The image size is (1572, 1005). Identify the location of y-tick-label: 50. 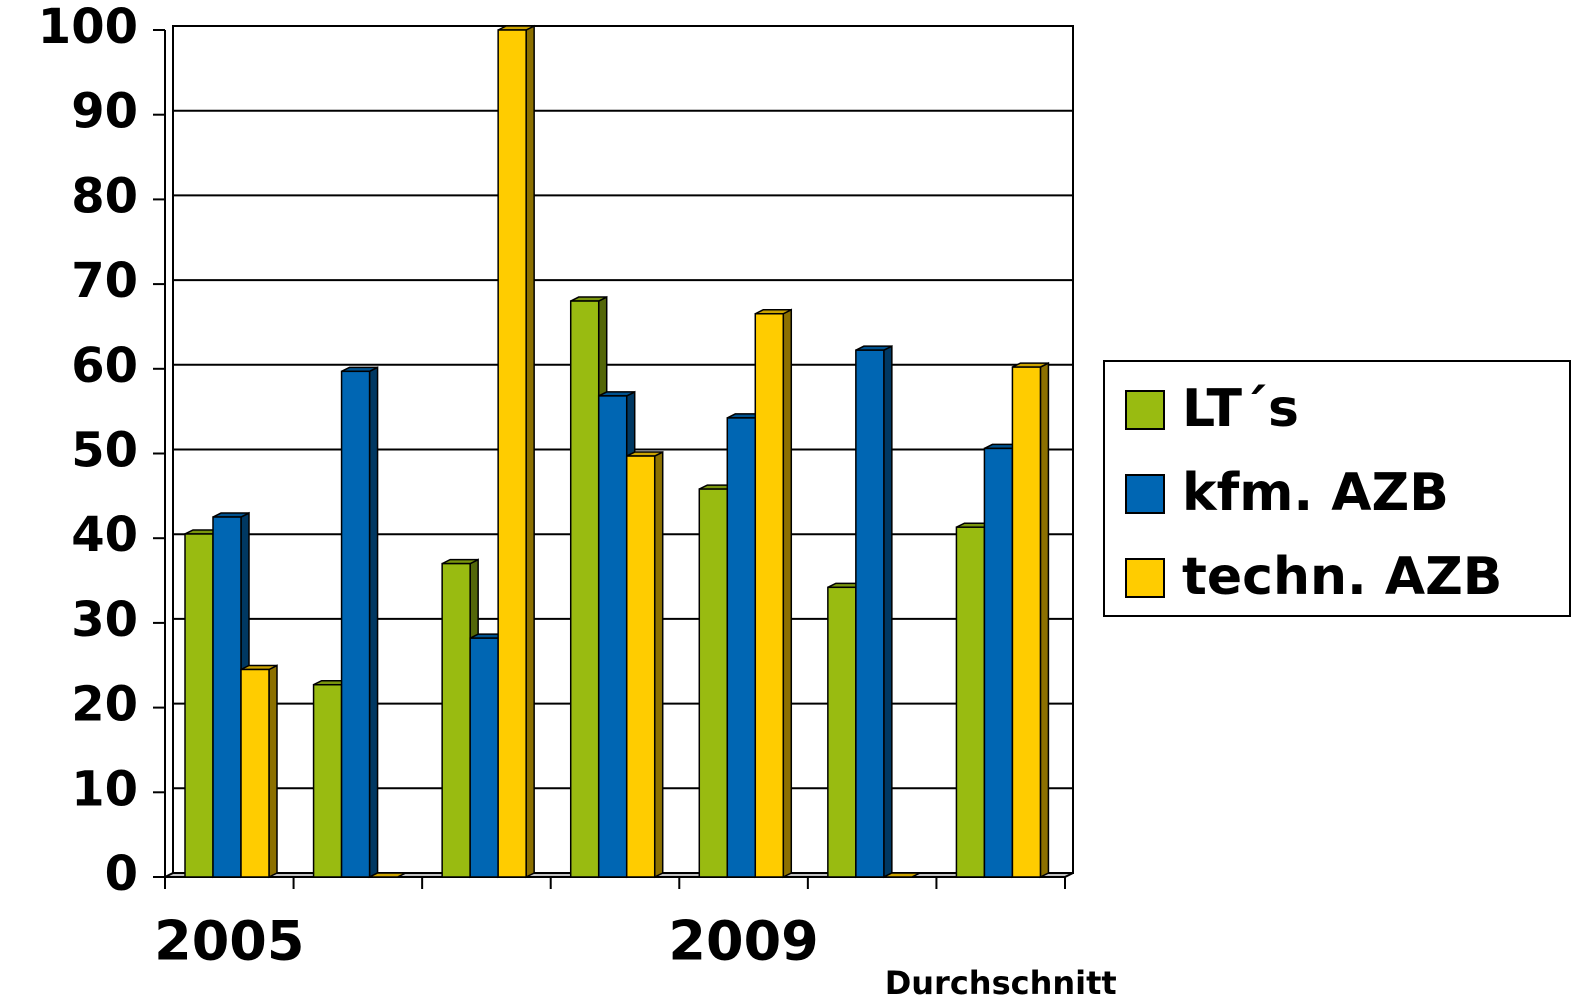
(104, 451).